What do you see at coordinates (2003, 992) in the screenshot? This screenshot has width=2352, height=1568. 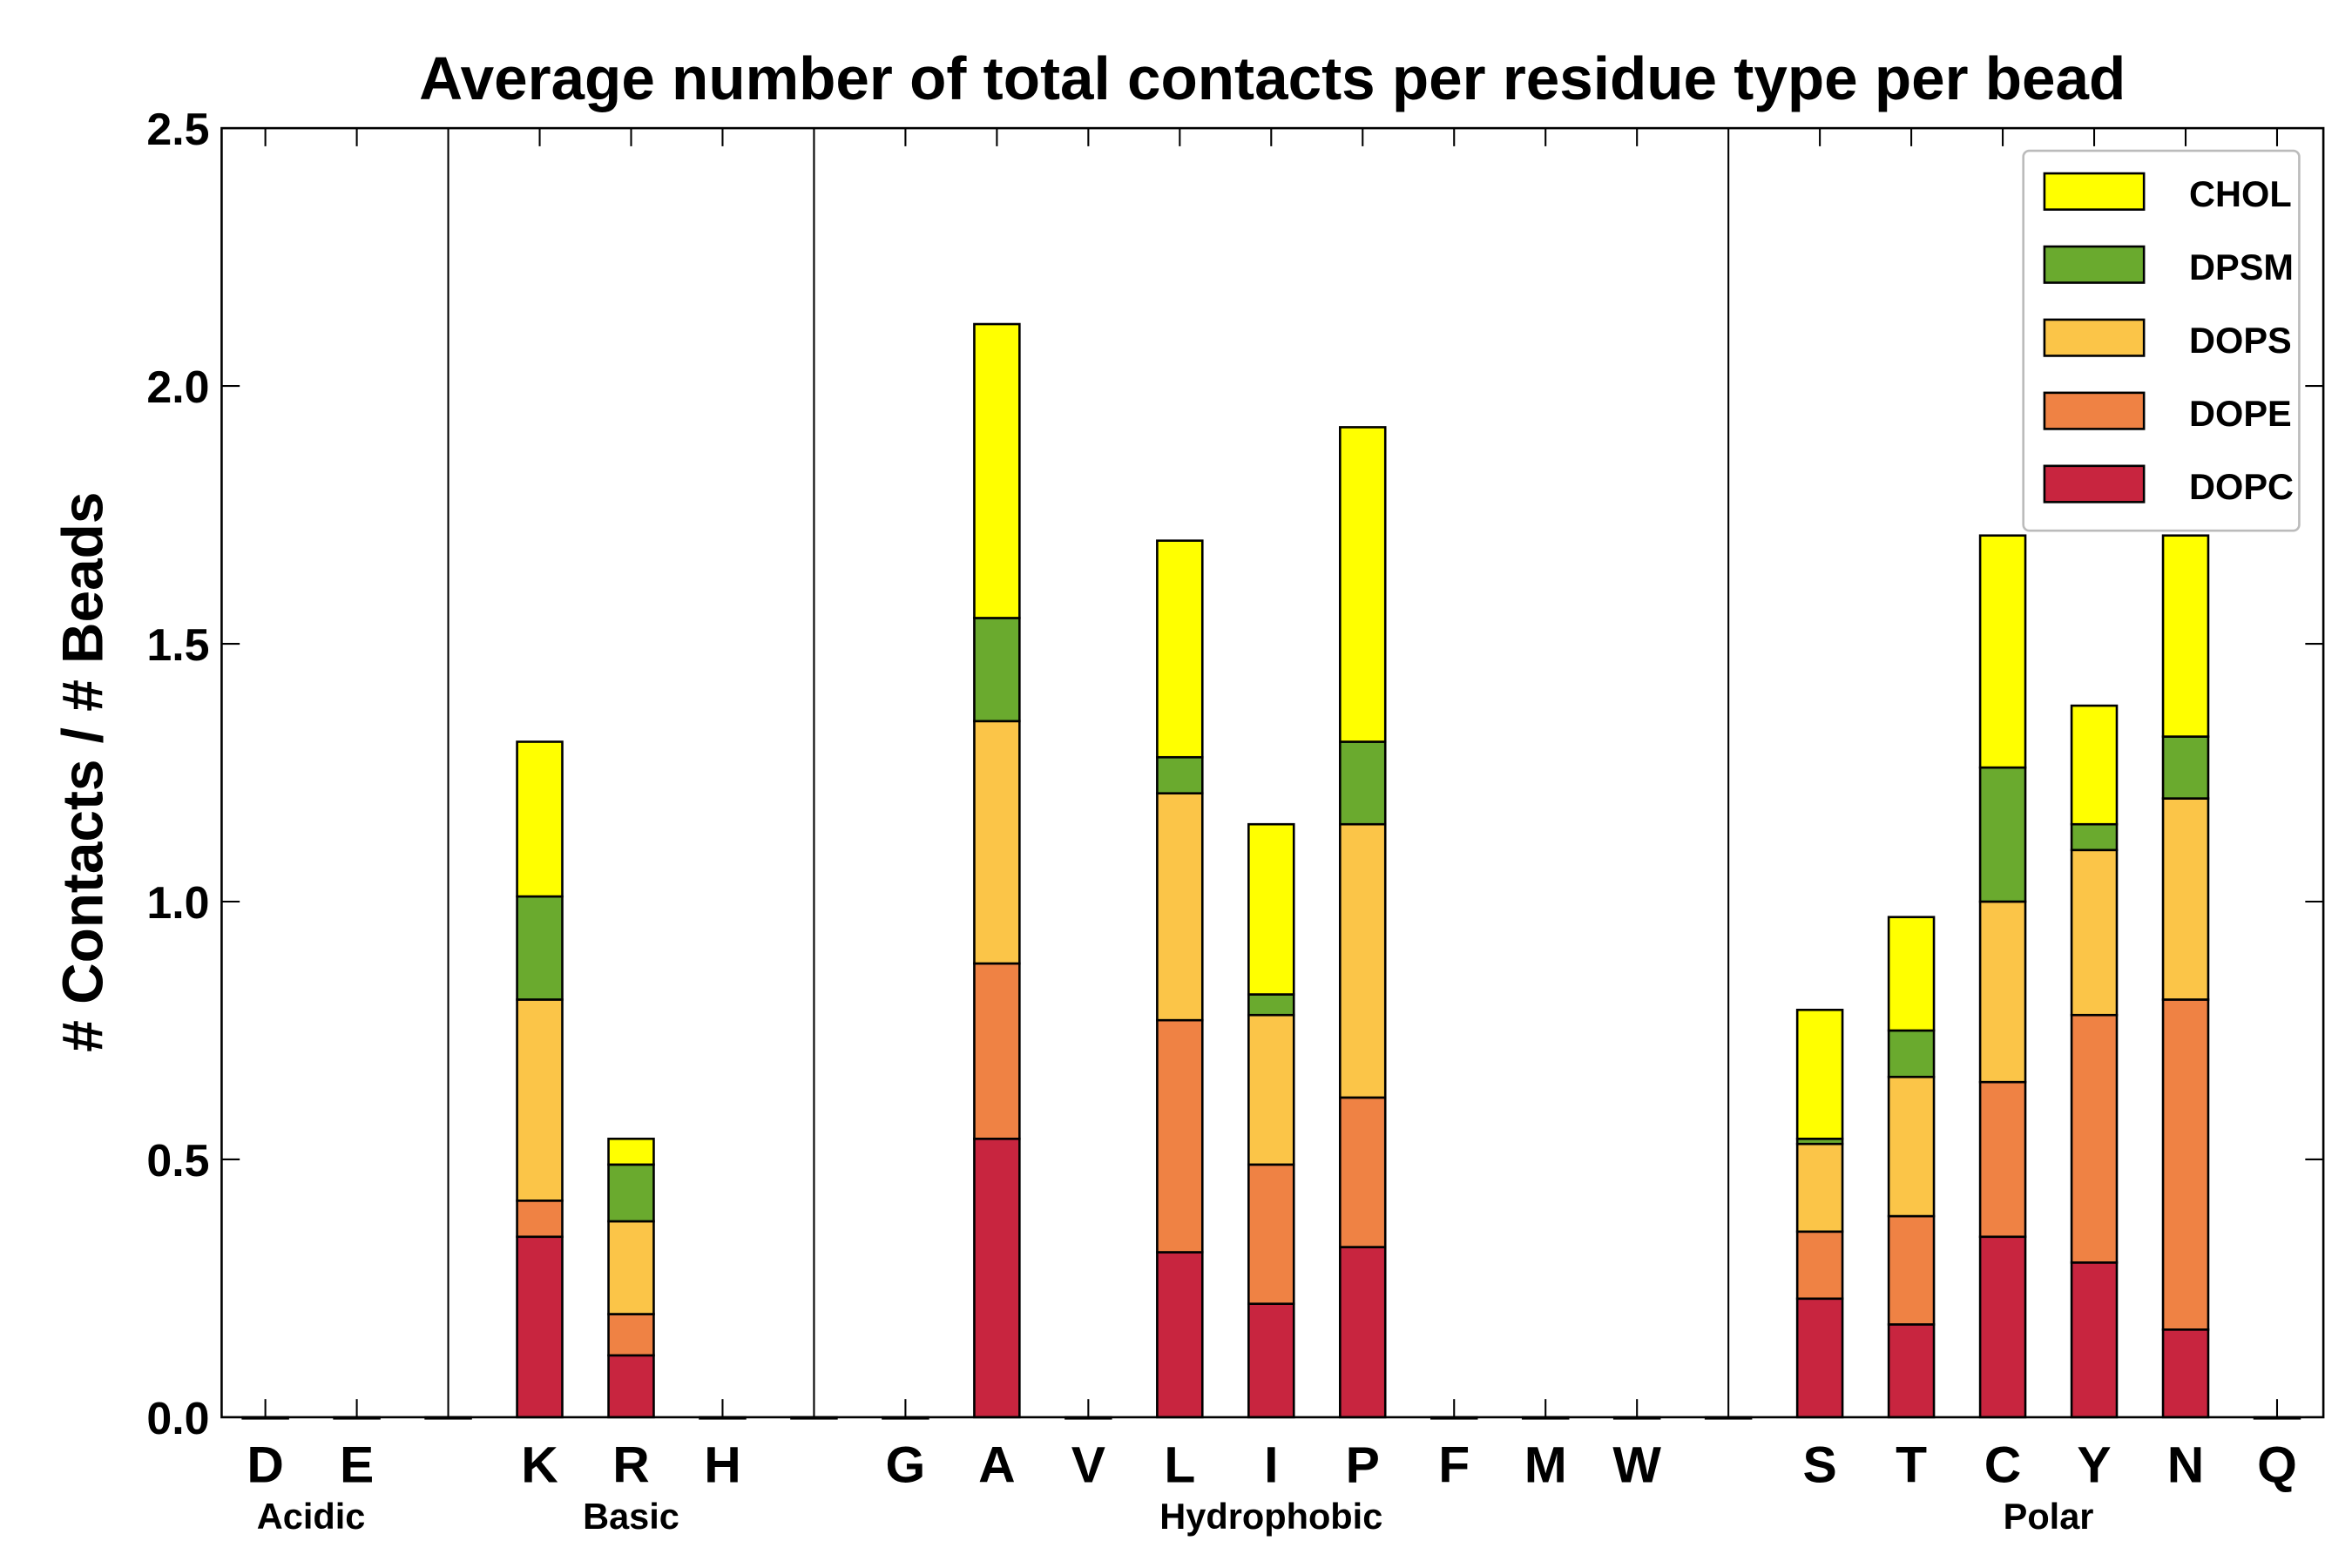 I see `bar-dops-C` at bounding box center [2003, 992].